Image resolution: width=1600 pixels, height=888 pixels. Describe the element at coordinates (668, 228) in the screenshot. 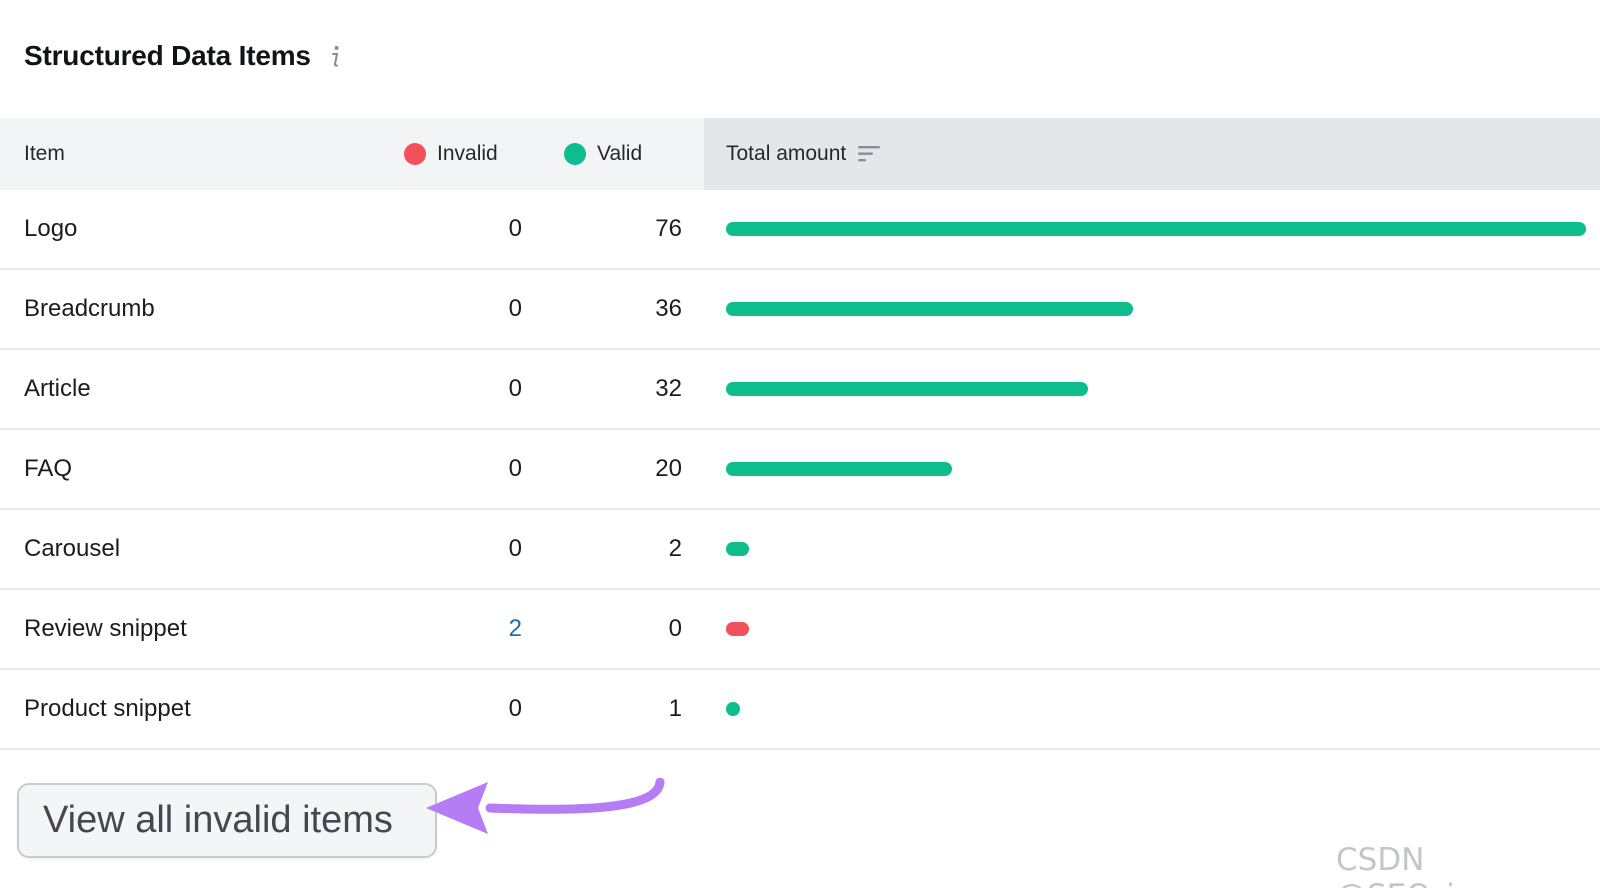

I see `row-valid-count: 76` at that location.